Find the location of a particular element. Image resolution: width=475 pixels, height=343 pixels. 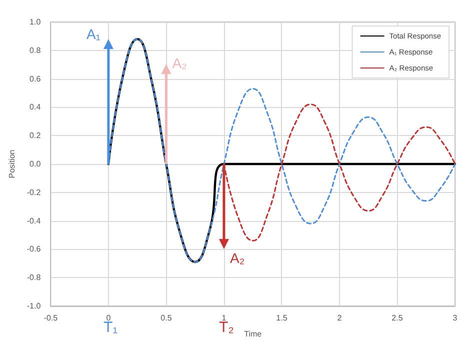

x-tick-label: -0.5 is located at coordinates (51, 318).